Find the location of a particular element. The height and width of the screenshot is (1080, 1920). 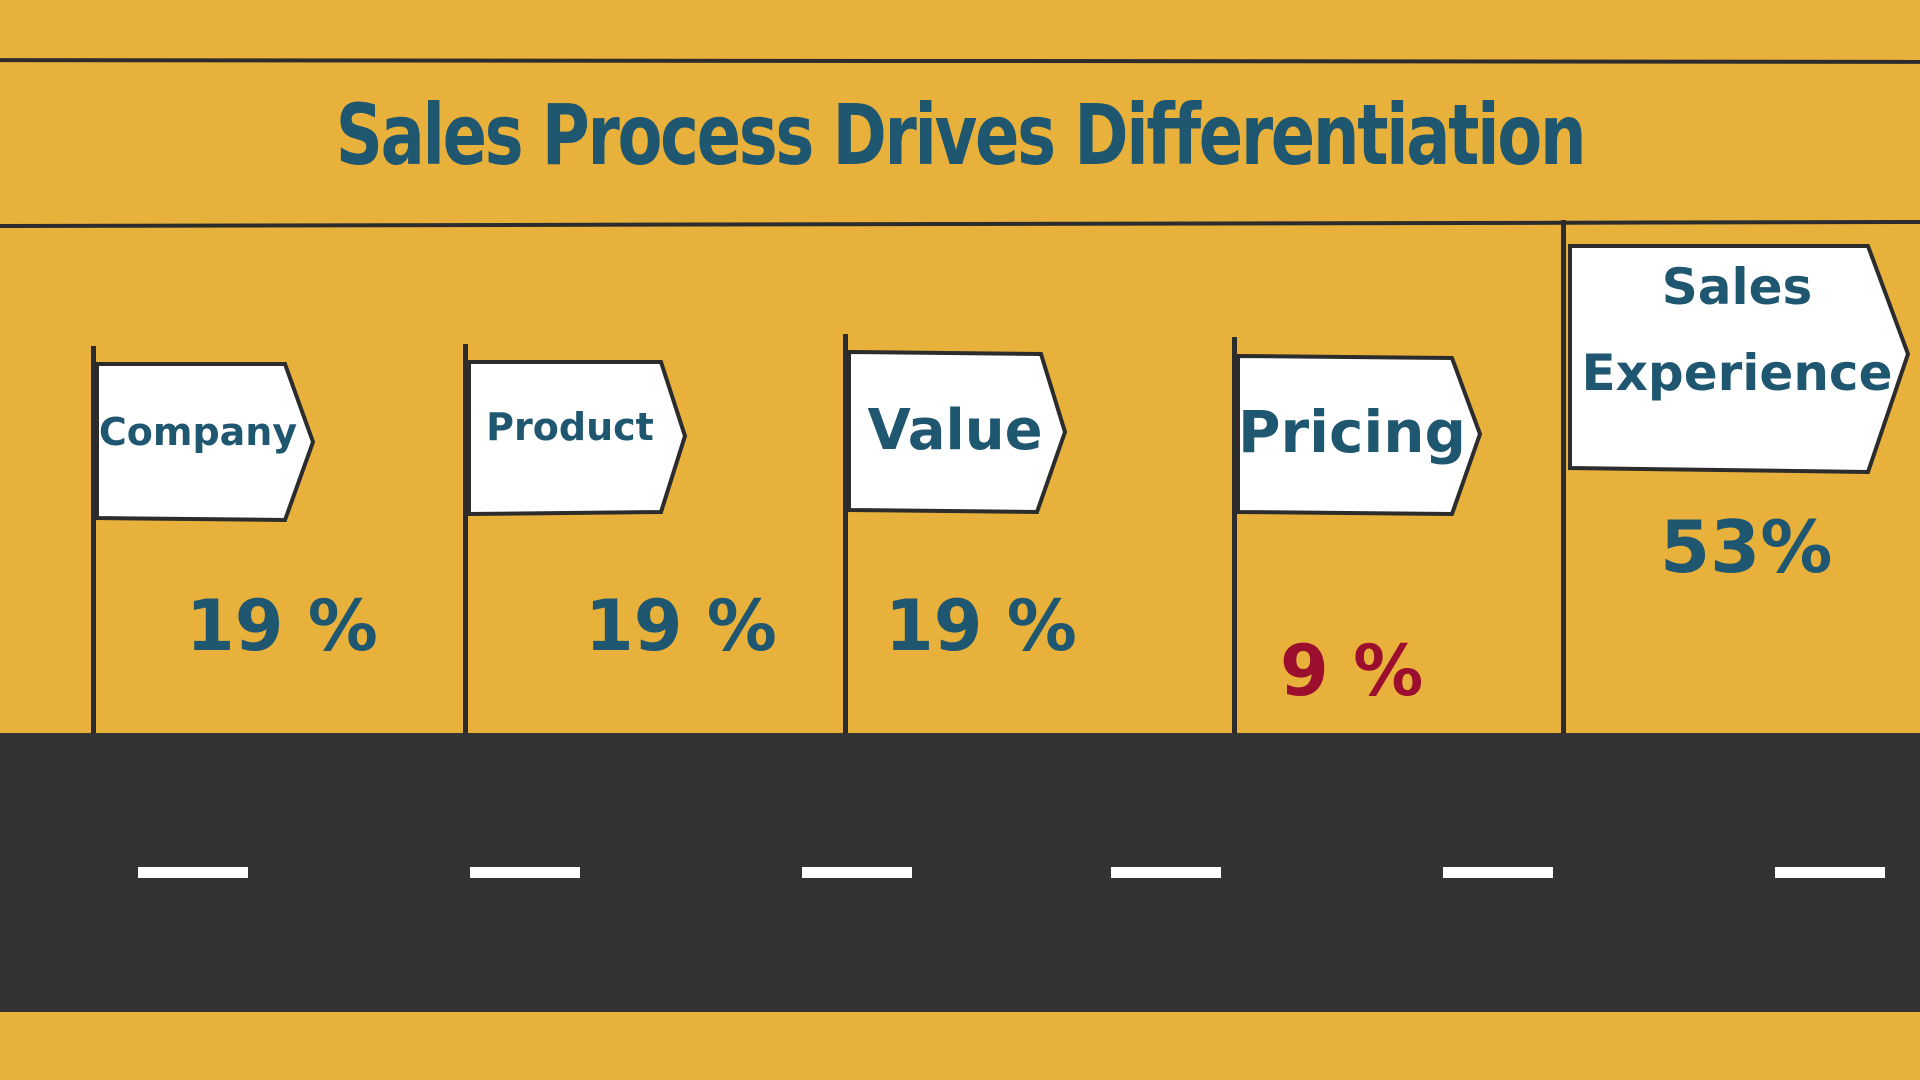

flag-label-experience: Experience is located at coordinates (1737, 373).